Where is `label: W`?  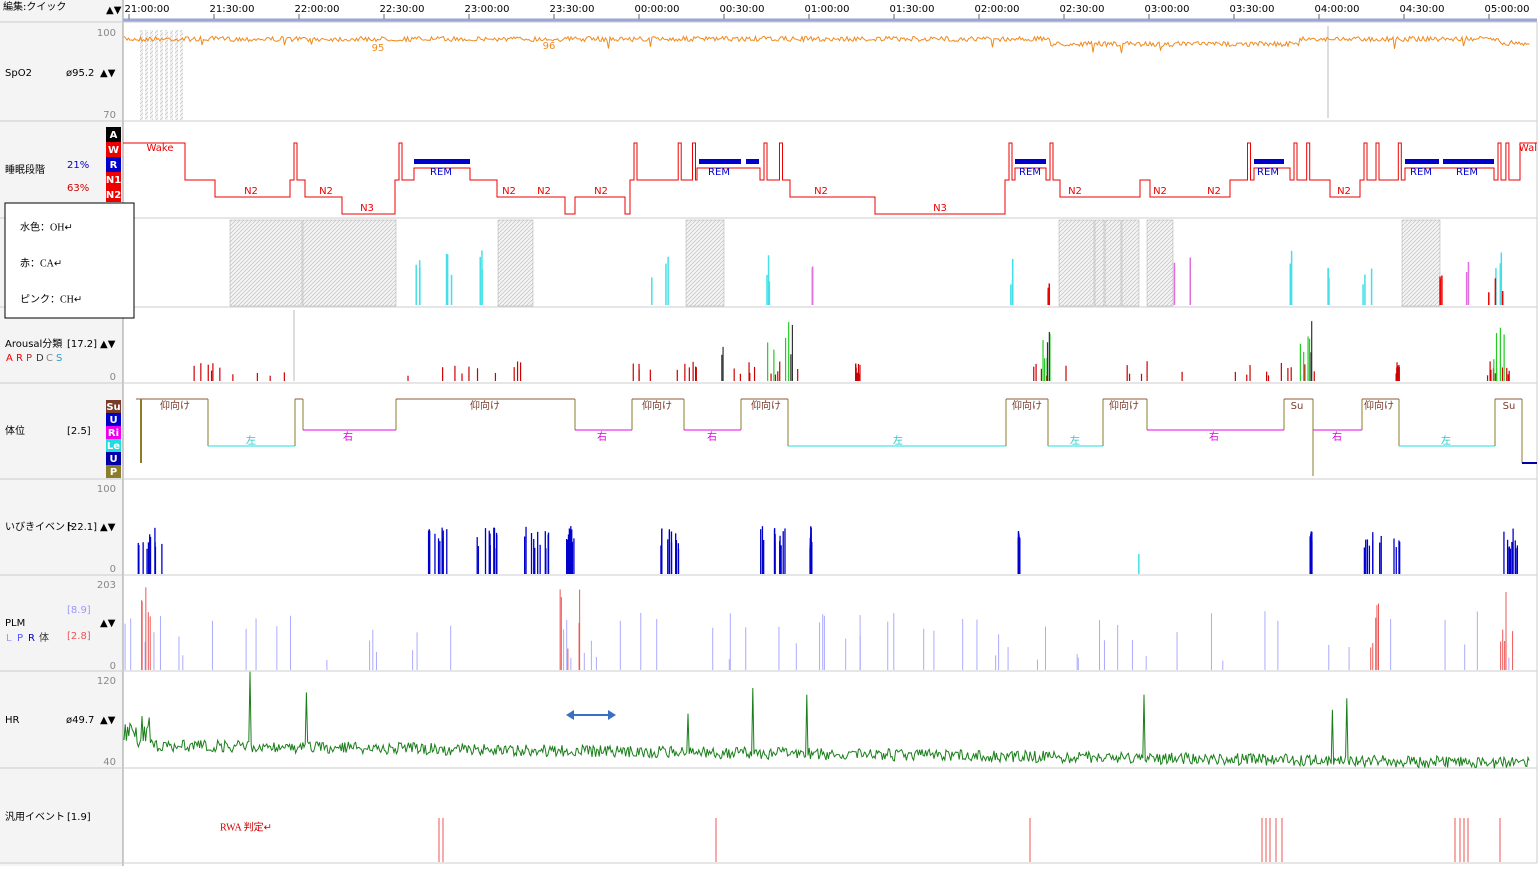 label: W is located at coordinates (113, 150).